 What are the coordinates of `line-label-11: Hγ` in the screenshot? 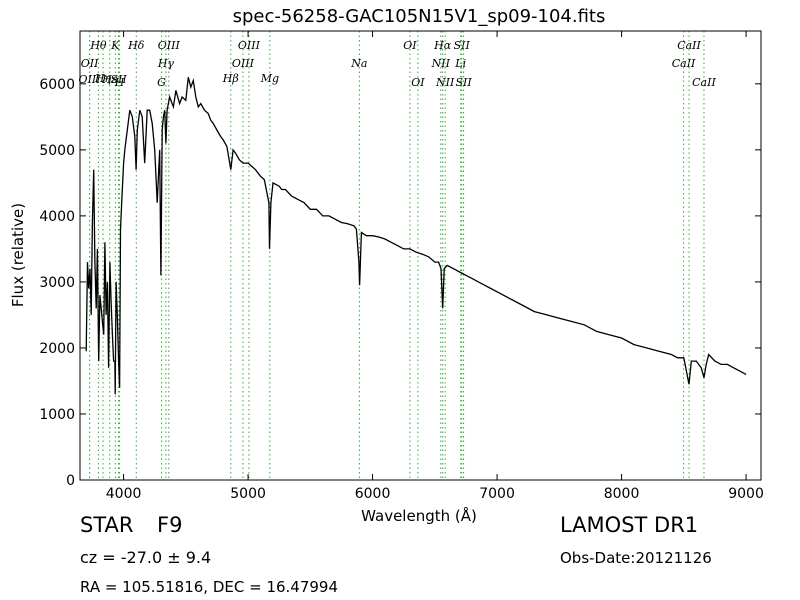 It's located at (166, 63).